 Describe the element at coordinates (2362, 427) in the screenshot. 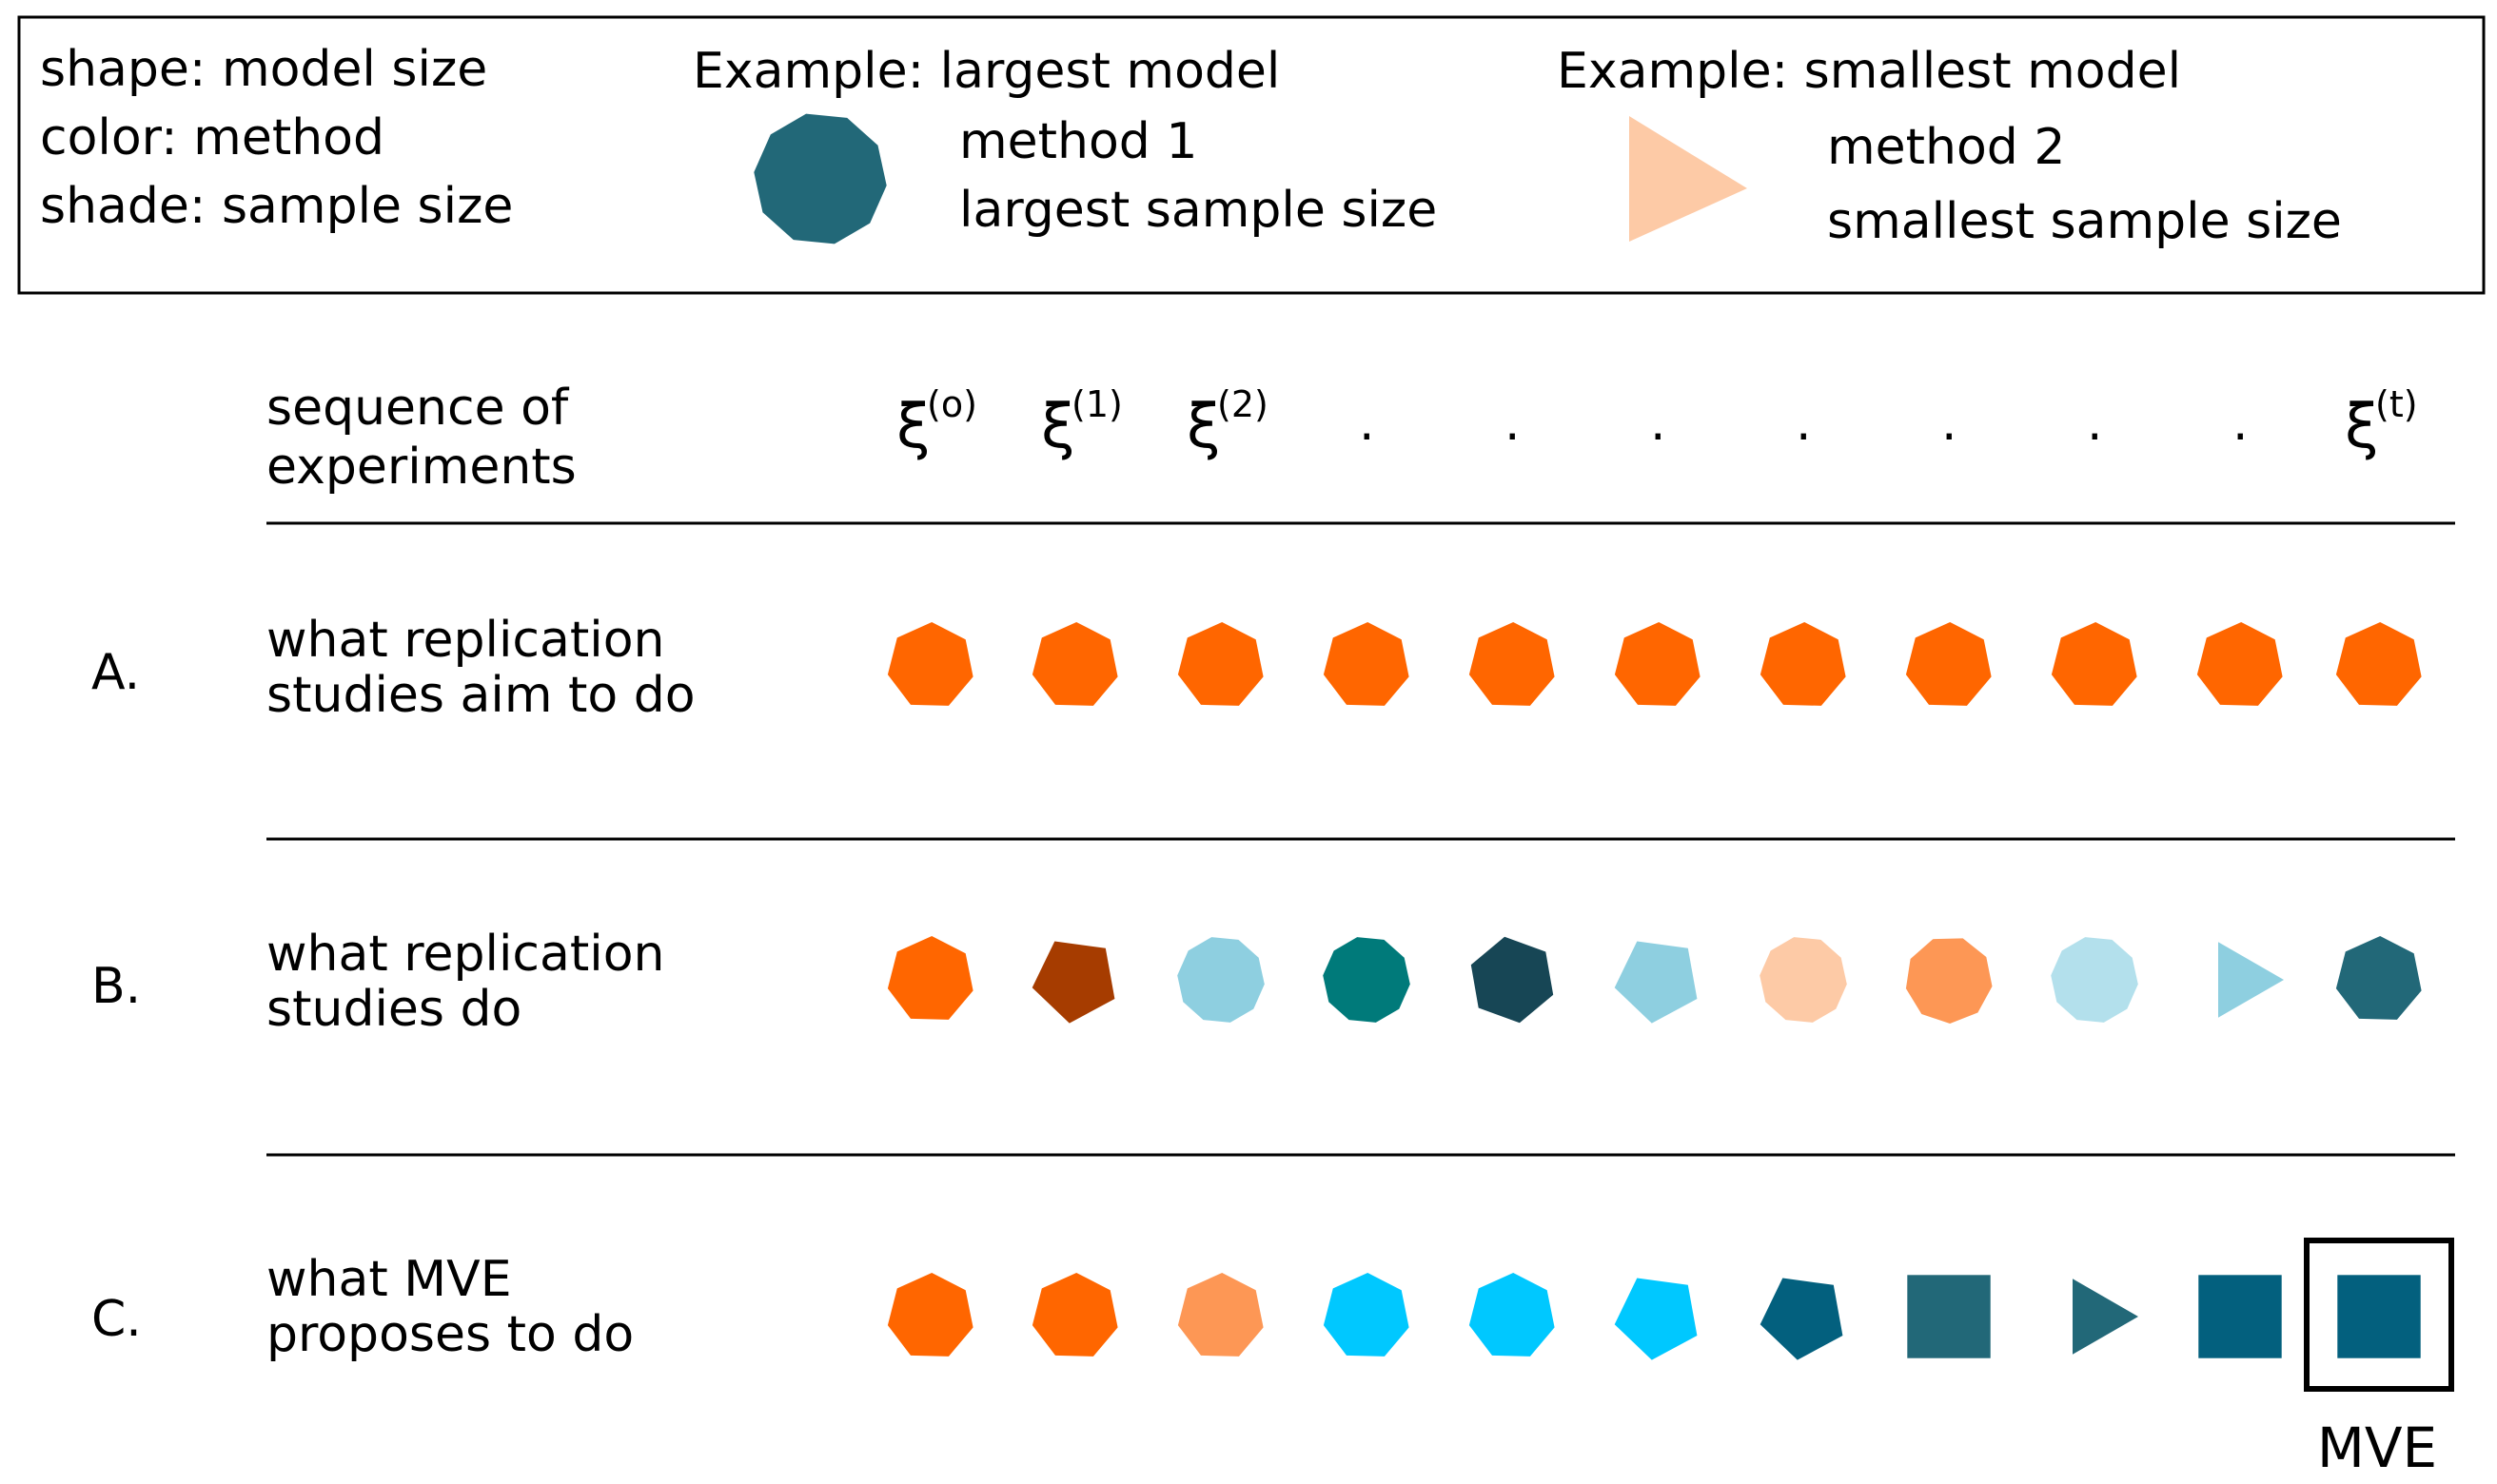

I see `header-column-10: ξ` at that location.